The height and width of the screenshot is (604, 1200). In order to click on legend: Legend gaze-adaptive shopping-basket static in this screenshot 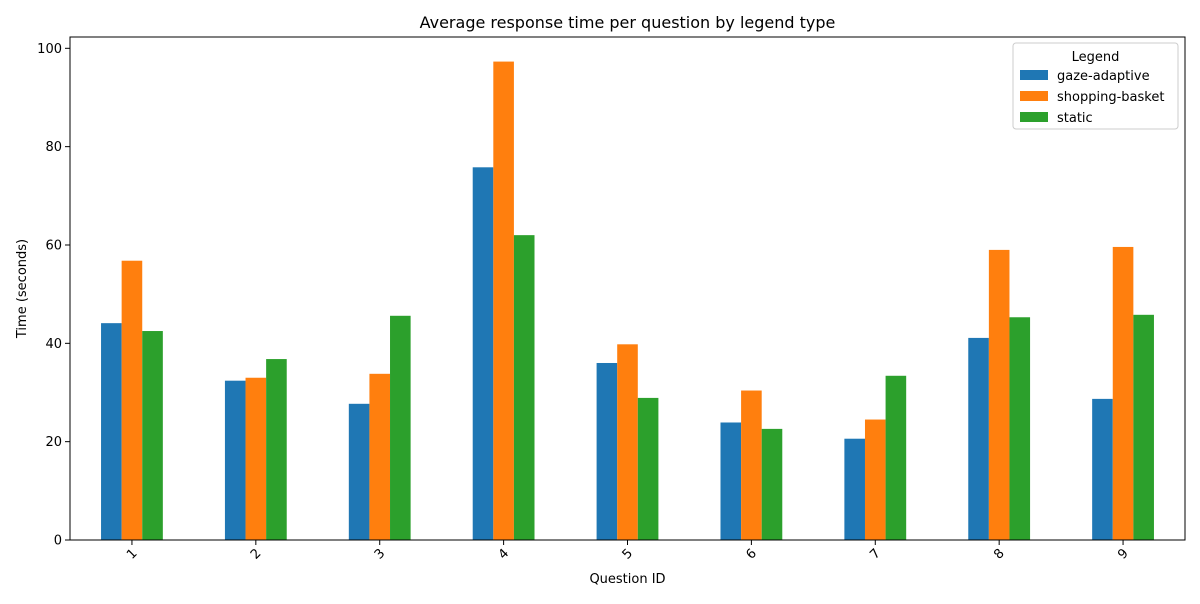, I will do `click(1095, 86)`.